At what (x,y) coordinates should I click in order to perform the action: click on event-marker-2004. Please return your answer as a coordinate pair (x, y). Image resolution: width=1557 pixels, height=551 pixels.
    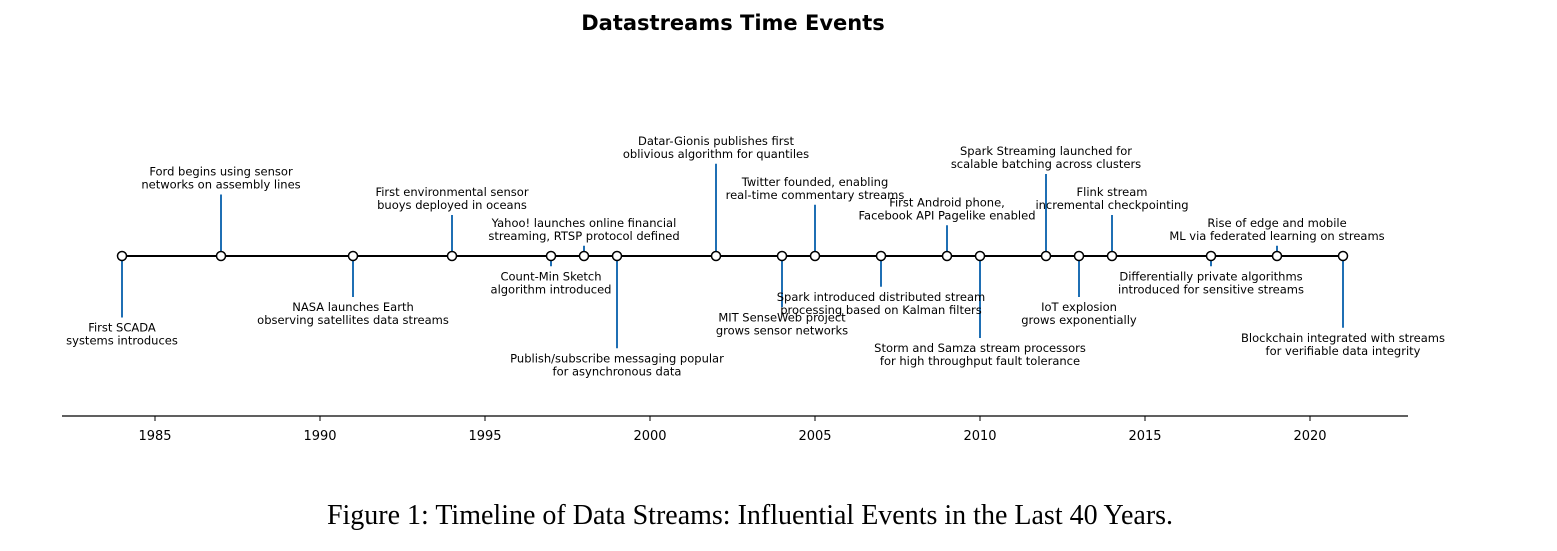
    Looking at the image, I should click on (782, 256).